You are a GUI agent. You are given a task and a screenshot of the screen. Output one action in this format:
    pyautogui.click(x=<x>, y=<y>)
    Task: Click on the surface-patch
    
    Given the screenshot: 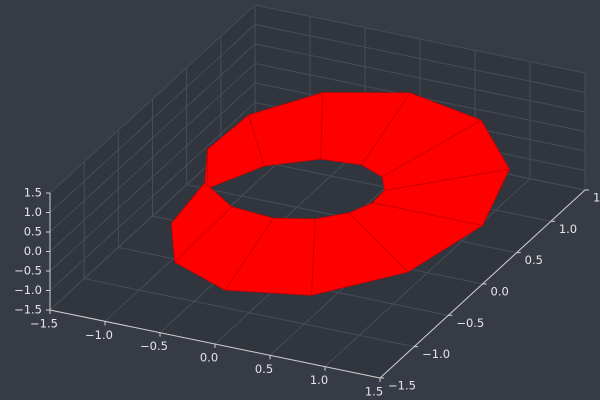 What is the action you would take?
    pyautogui.click(x=360, y=254)
    